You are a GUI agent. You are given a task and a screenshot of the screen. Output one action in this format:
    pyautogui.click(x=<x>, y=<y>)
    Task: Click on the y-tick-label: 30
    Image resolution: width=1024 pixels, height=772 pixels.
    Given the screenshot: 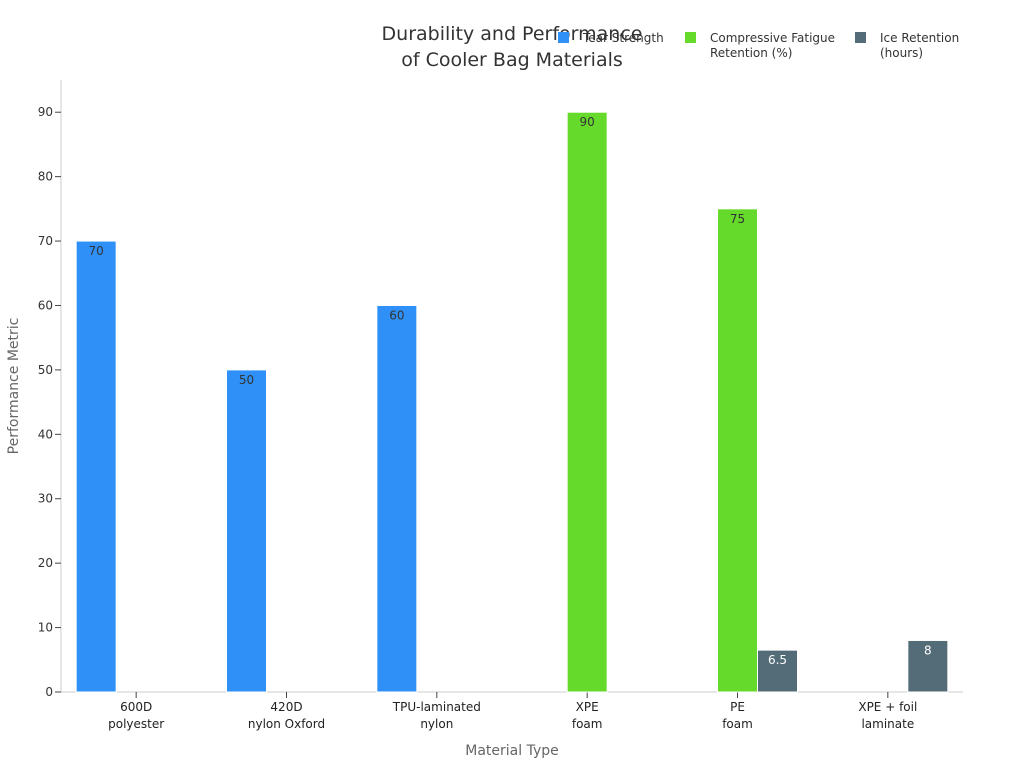 What is the action you would take?
    pyautogui.click(x=45, y=499)
    